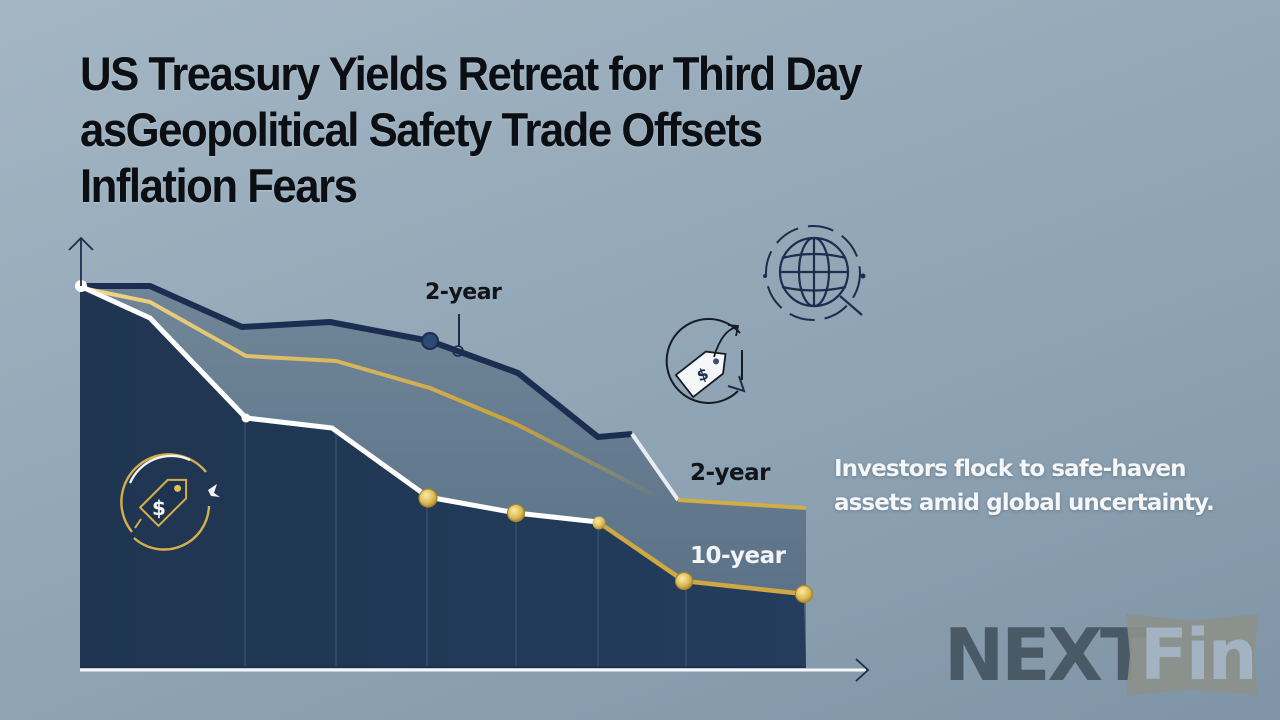 This screenshot has height=720, width=1280. I want to click on white-point, so click(246, 418).